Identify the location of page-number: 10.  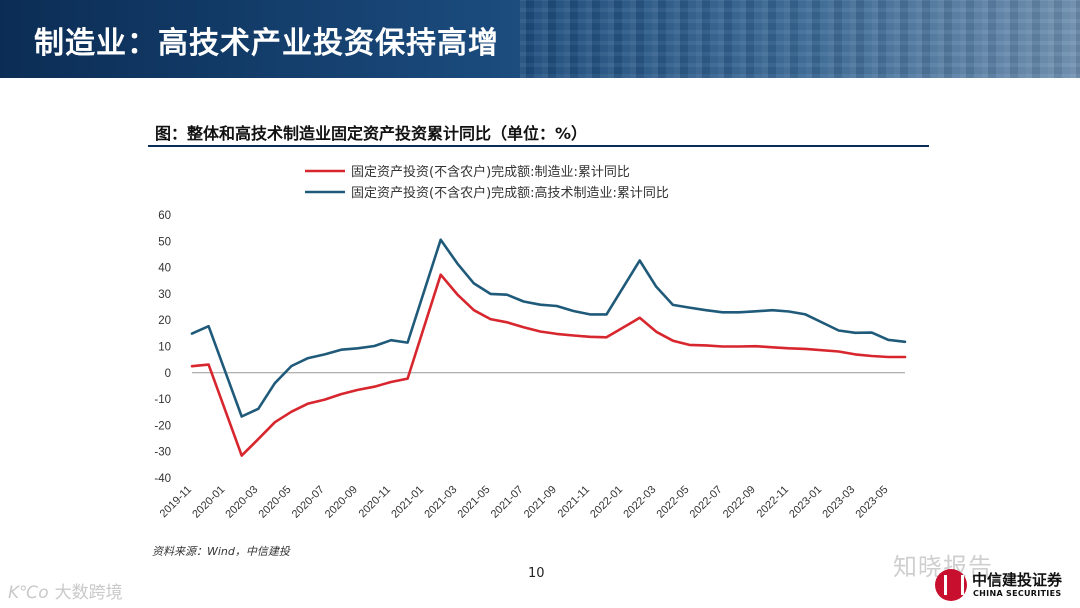
(536, 573).